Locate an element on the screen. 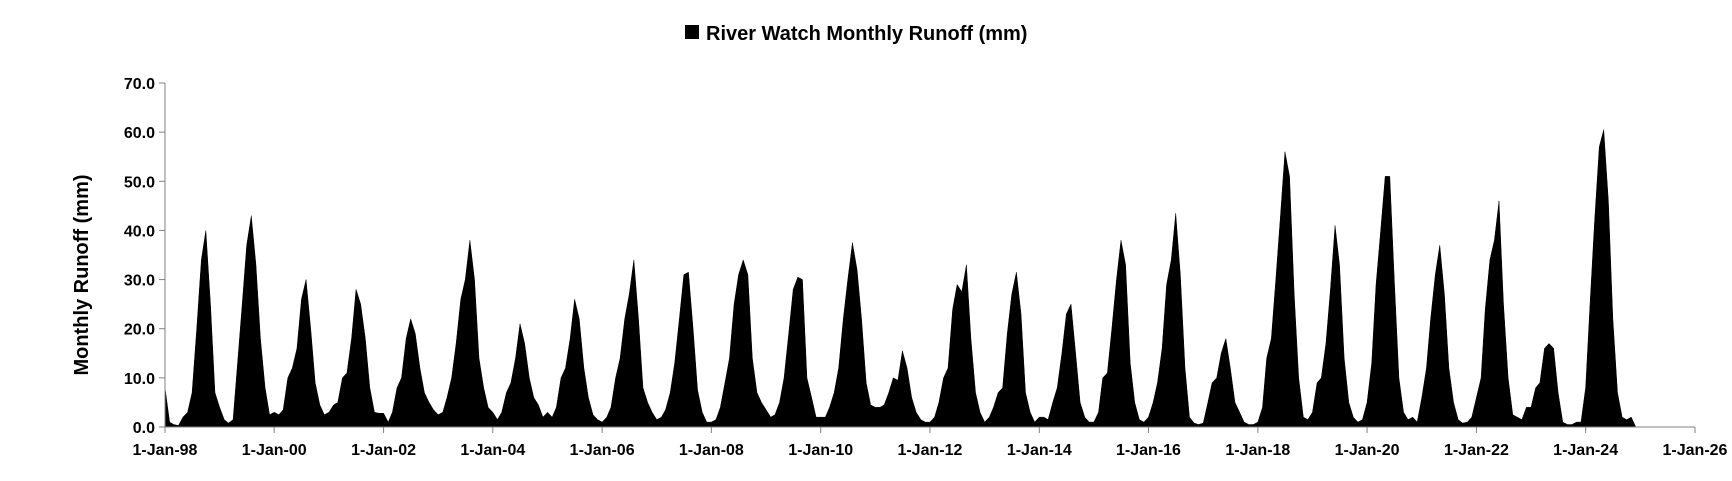 The image size is (1732, 481). legend: River Watch Monthly Runoff (mm) is located at coordinates (856, 34).